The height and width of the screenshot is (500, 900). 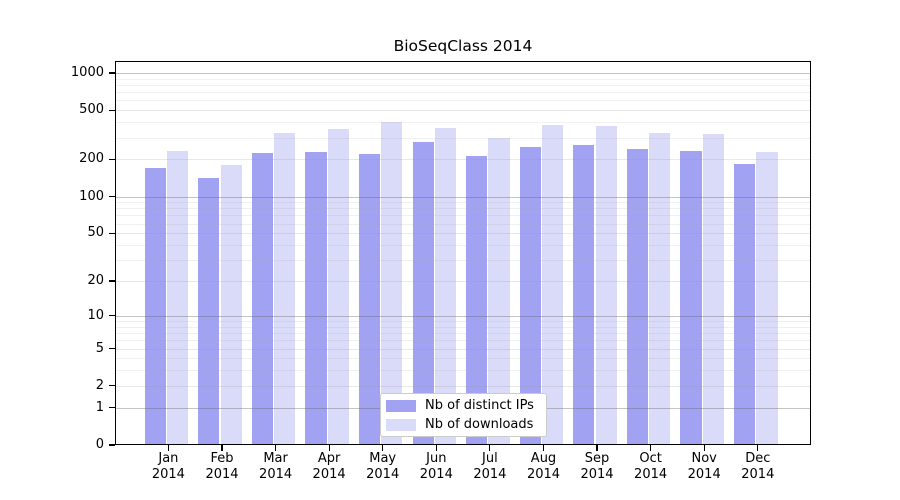 What do you see at coordinates (704, 448) in the screenshot?
I see `x-tick-mark-nov` at bounding box center [704, 448].